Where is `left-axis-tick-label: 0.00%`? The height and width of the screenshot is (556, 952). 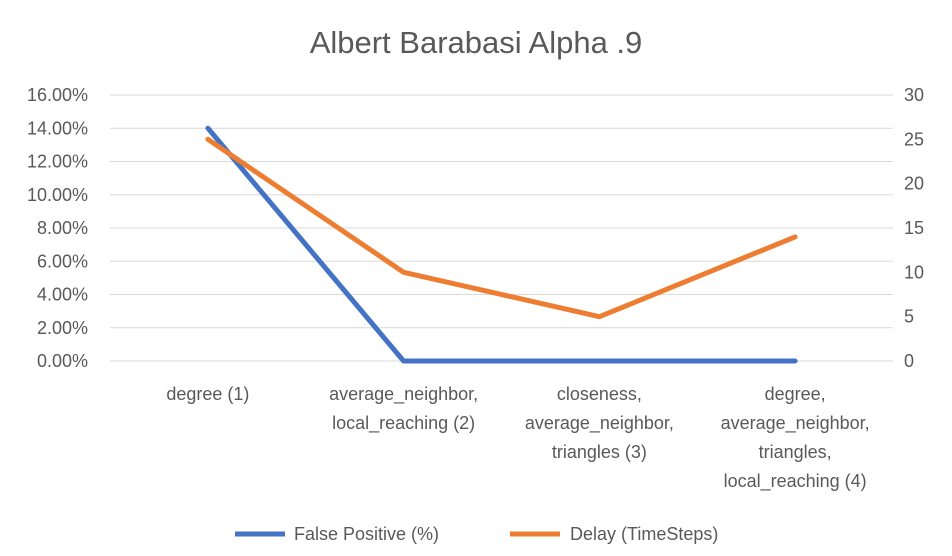 left-axis-tick-label: 0.00% is located at coordinates (62, 361).